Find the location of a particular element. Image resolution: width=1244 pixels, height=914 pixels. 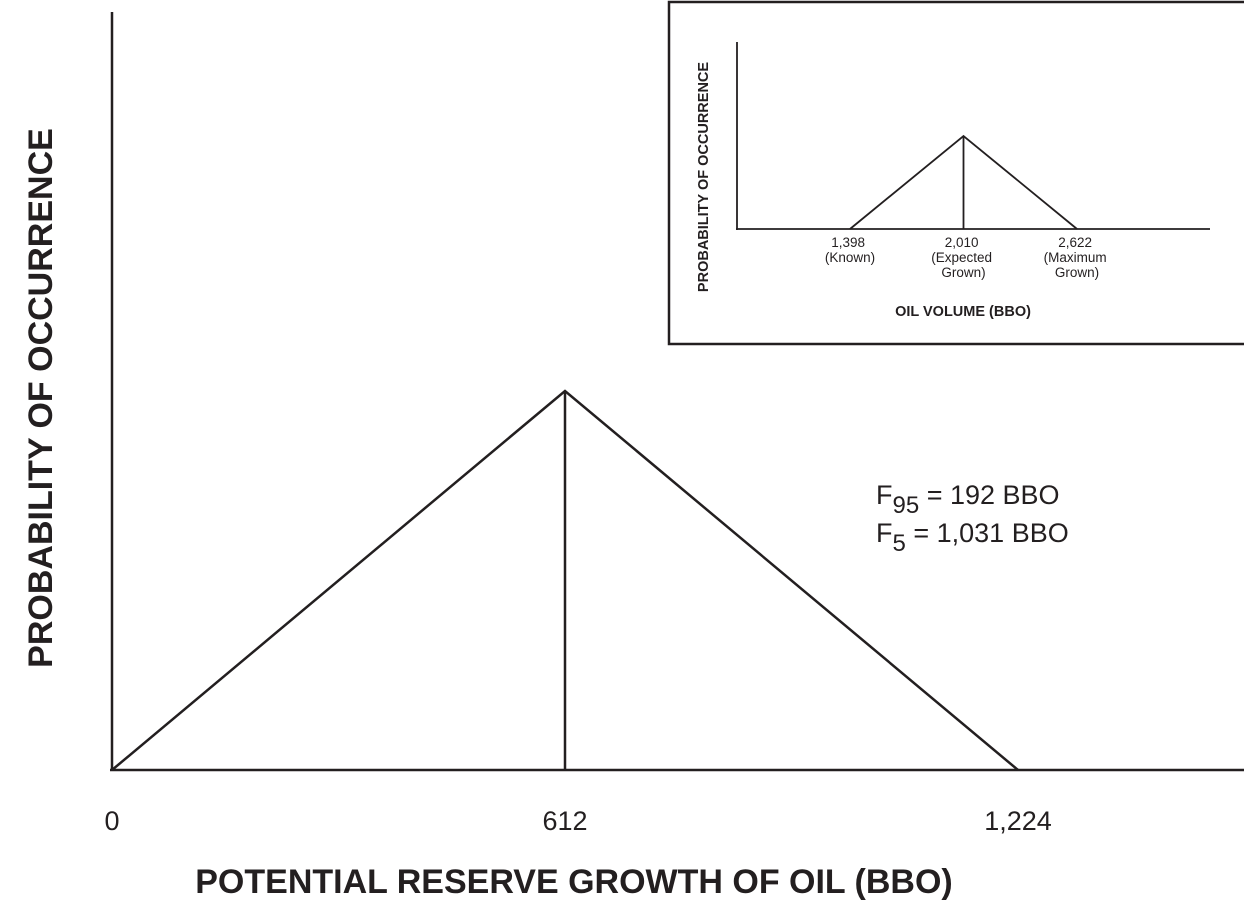

main-x-tick-label: 1,224 is located at coordinates (1018, 821).